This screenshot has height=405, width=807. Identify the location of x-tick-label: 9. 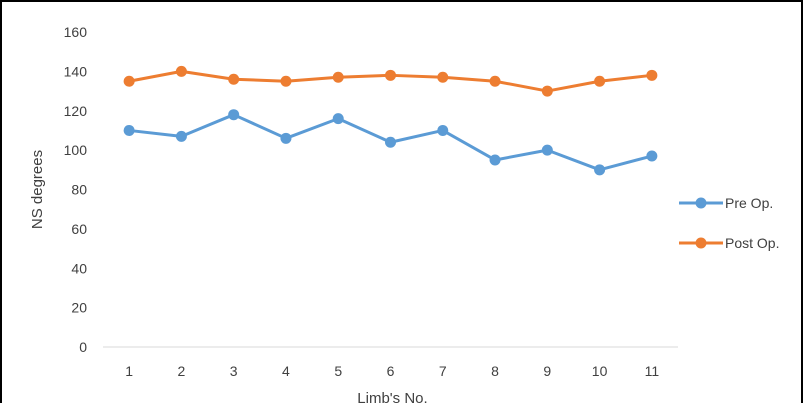
(547, 371).